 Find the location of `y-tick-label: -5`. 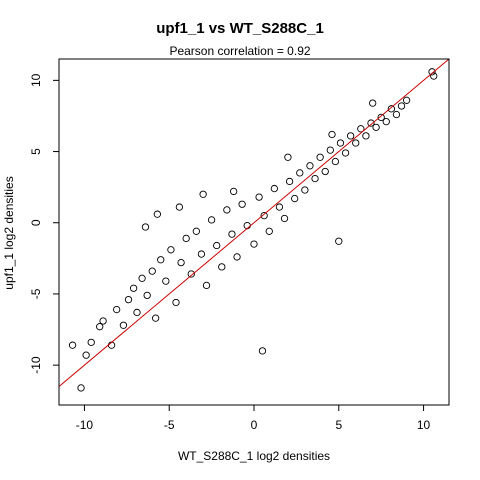

y-tick-label: -5 is located at coordinates (36, 293).